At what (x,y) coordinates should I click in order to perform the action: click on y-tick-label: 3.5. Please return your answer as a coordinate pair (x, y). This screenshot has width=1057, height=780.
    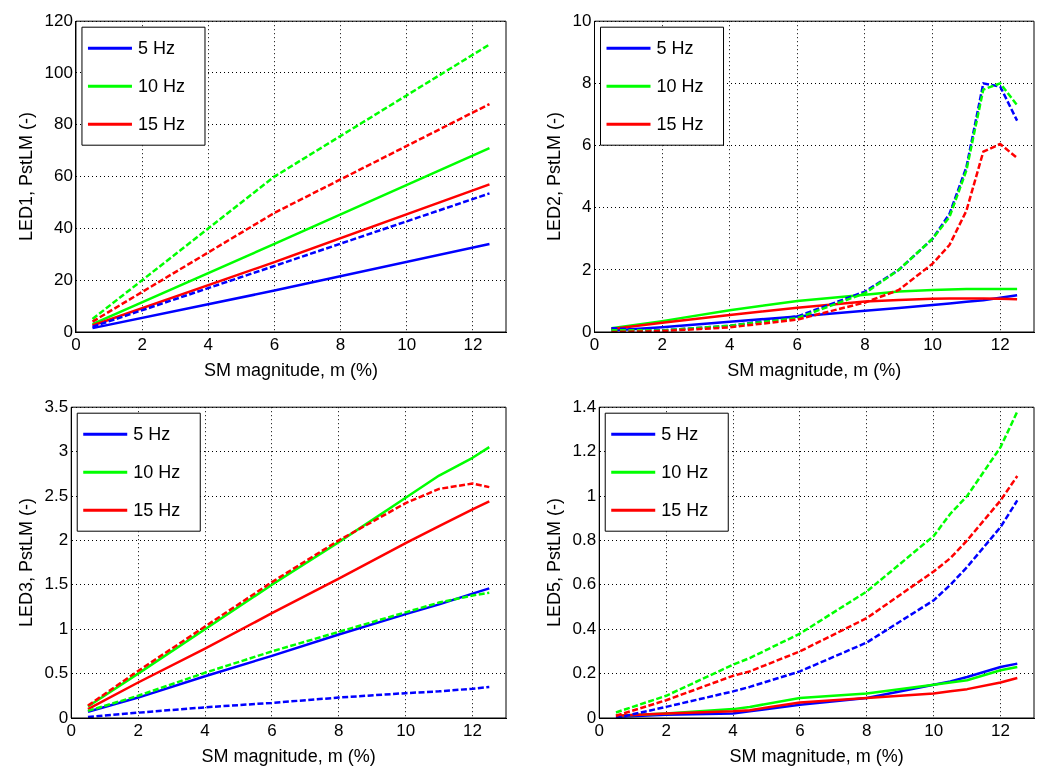
    Looking at the image, I should click on (56, 406).